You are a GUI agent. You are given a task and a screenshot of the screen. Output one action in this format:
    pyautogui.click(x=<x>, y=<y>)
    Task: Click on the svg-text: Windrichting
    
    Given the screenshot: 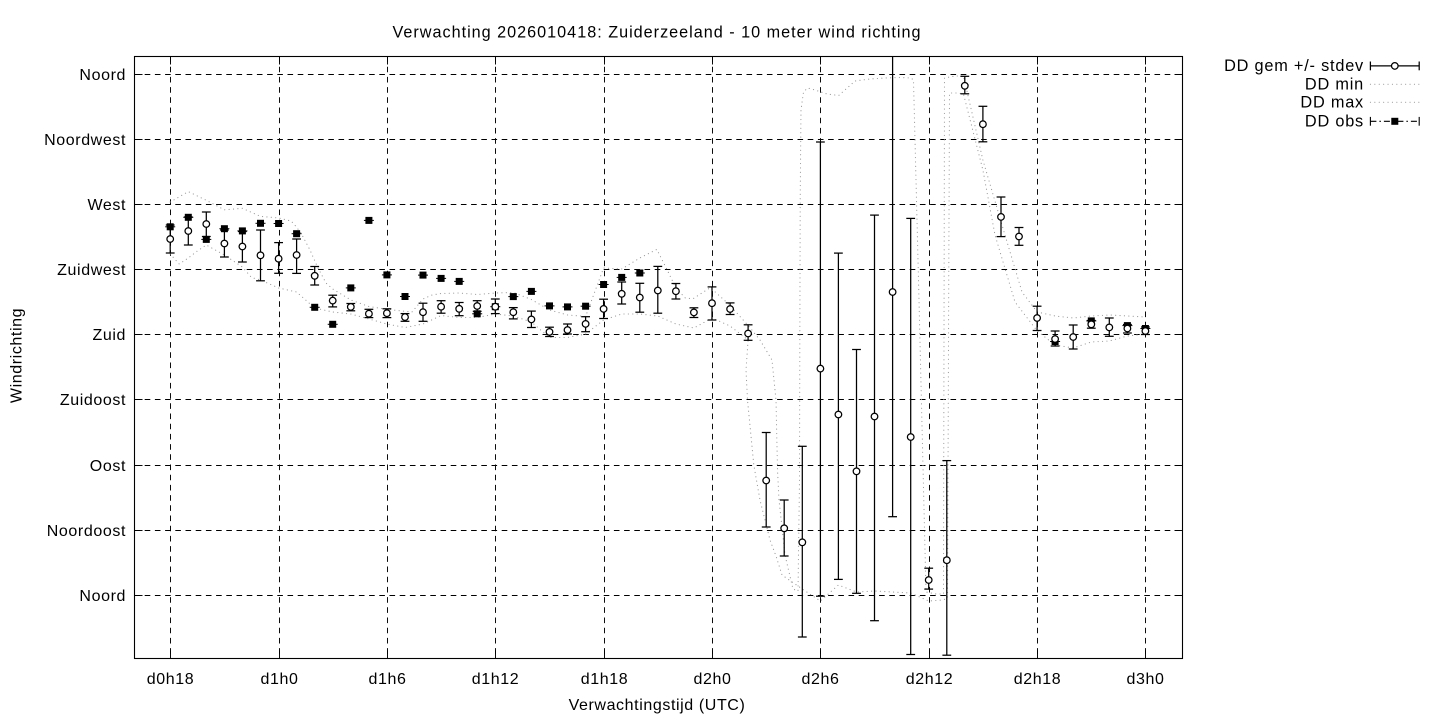 What is the action you would take?
    pyautogui.click(x=17, y=355)
    